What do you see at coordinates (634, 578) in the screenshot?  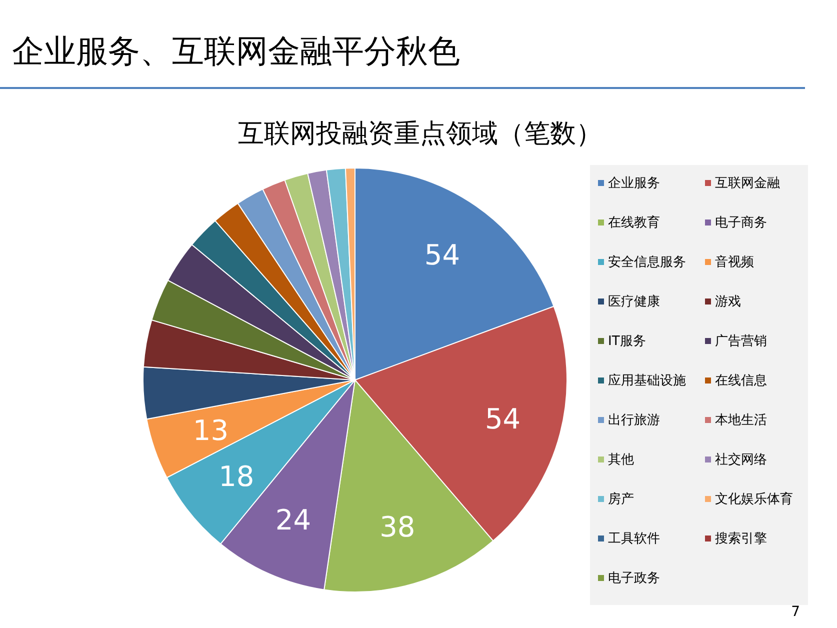 I see `legend-label: 电子政务` at bounding box center [634, 578].